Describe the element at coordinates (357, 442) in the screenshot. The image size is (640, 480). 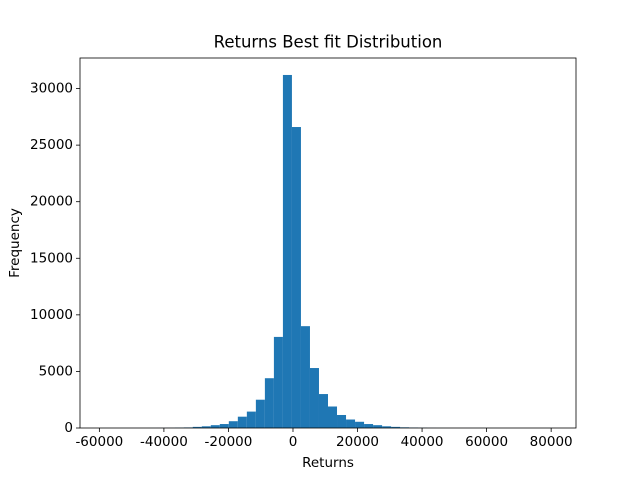
I see `x-tick-label: 20000` at that location.